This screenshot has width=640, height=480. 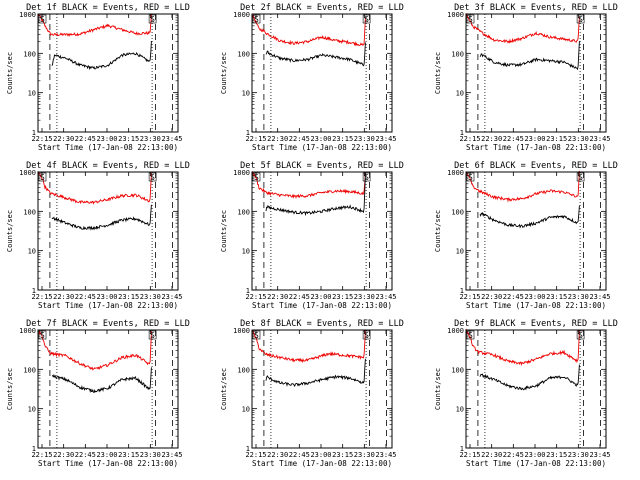 What do you see at coordinates (536, 324) in the screenshot?
I see `panel-title: Det 9f BLACK = Events, RED = LLD` at bounding box center [536, 324].